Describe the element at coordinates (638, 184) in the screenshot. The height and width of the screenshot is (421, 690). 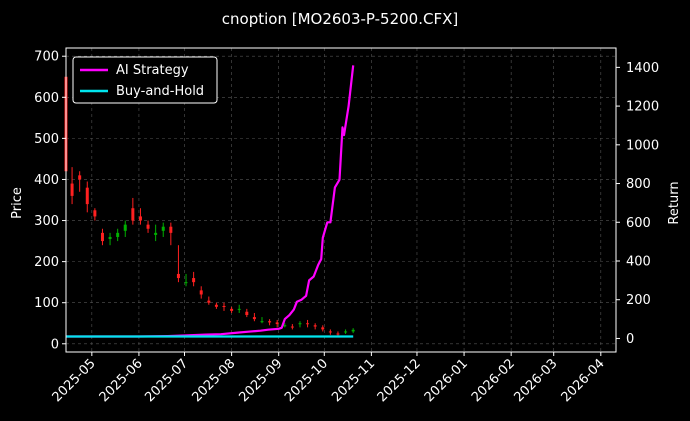
I see `y2-tick-label: 800` at that location.